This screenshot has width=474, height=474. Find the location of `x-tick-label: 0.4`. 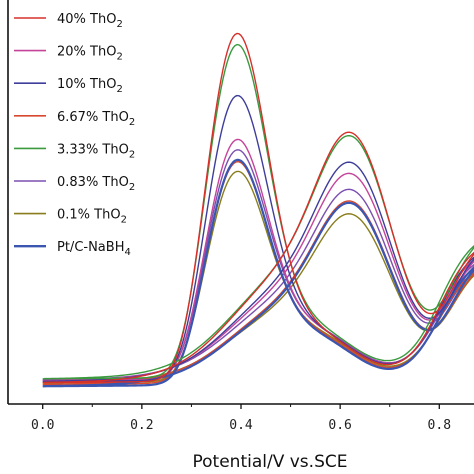

x-tick-label: 0.4 is located at coordinates (241, 425).